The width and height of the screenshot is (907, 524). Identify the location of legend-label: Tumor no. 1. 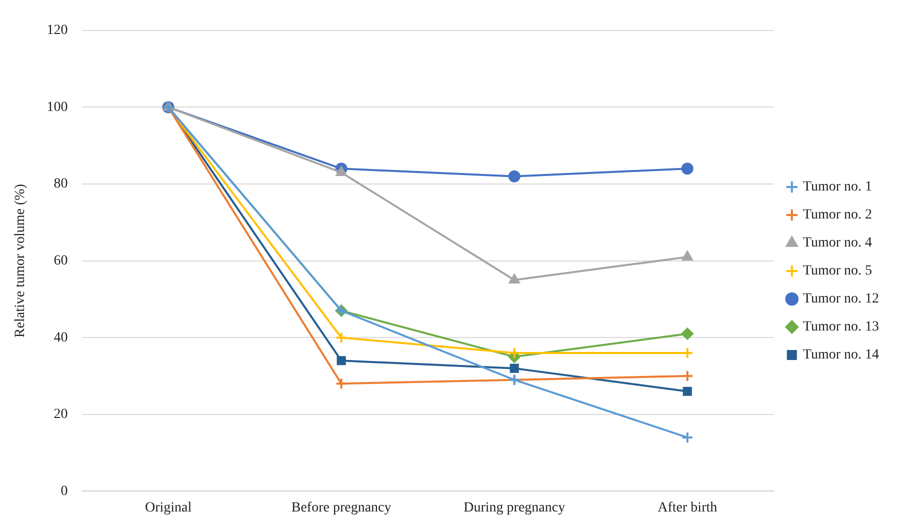
(837, 187).